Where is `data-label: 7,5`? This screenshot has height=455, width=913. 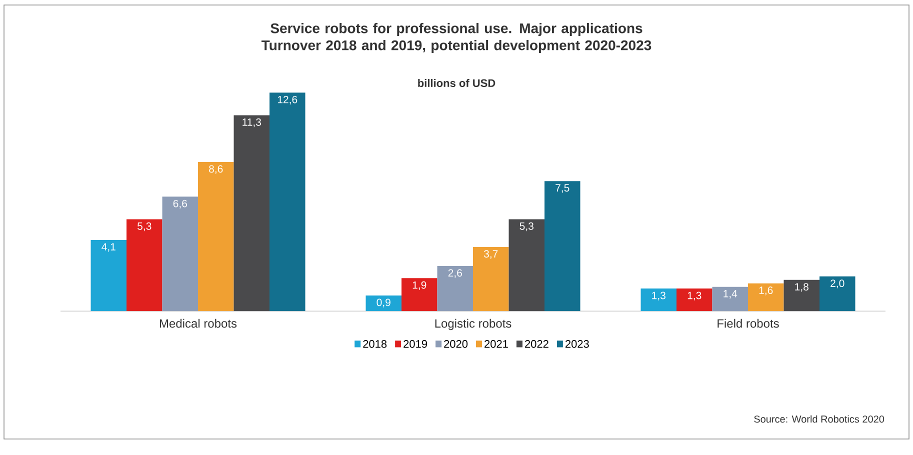
data-label: 7,5 is located at coordinates (563, 188).